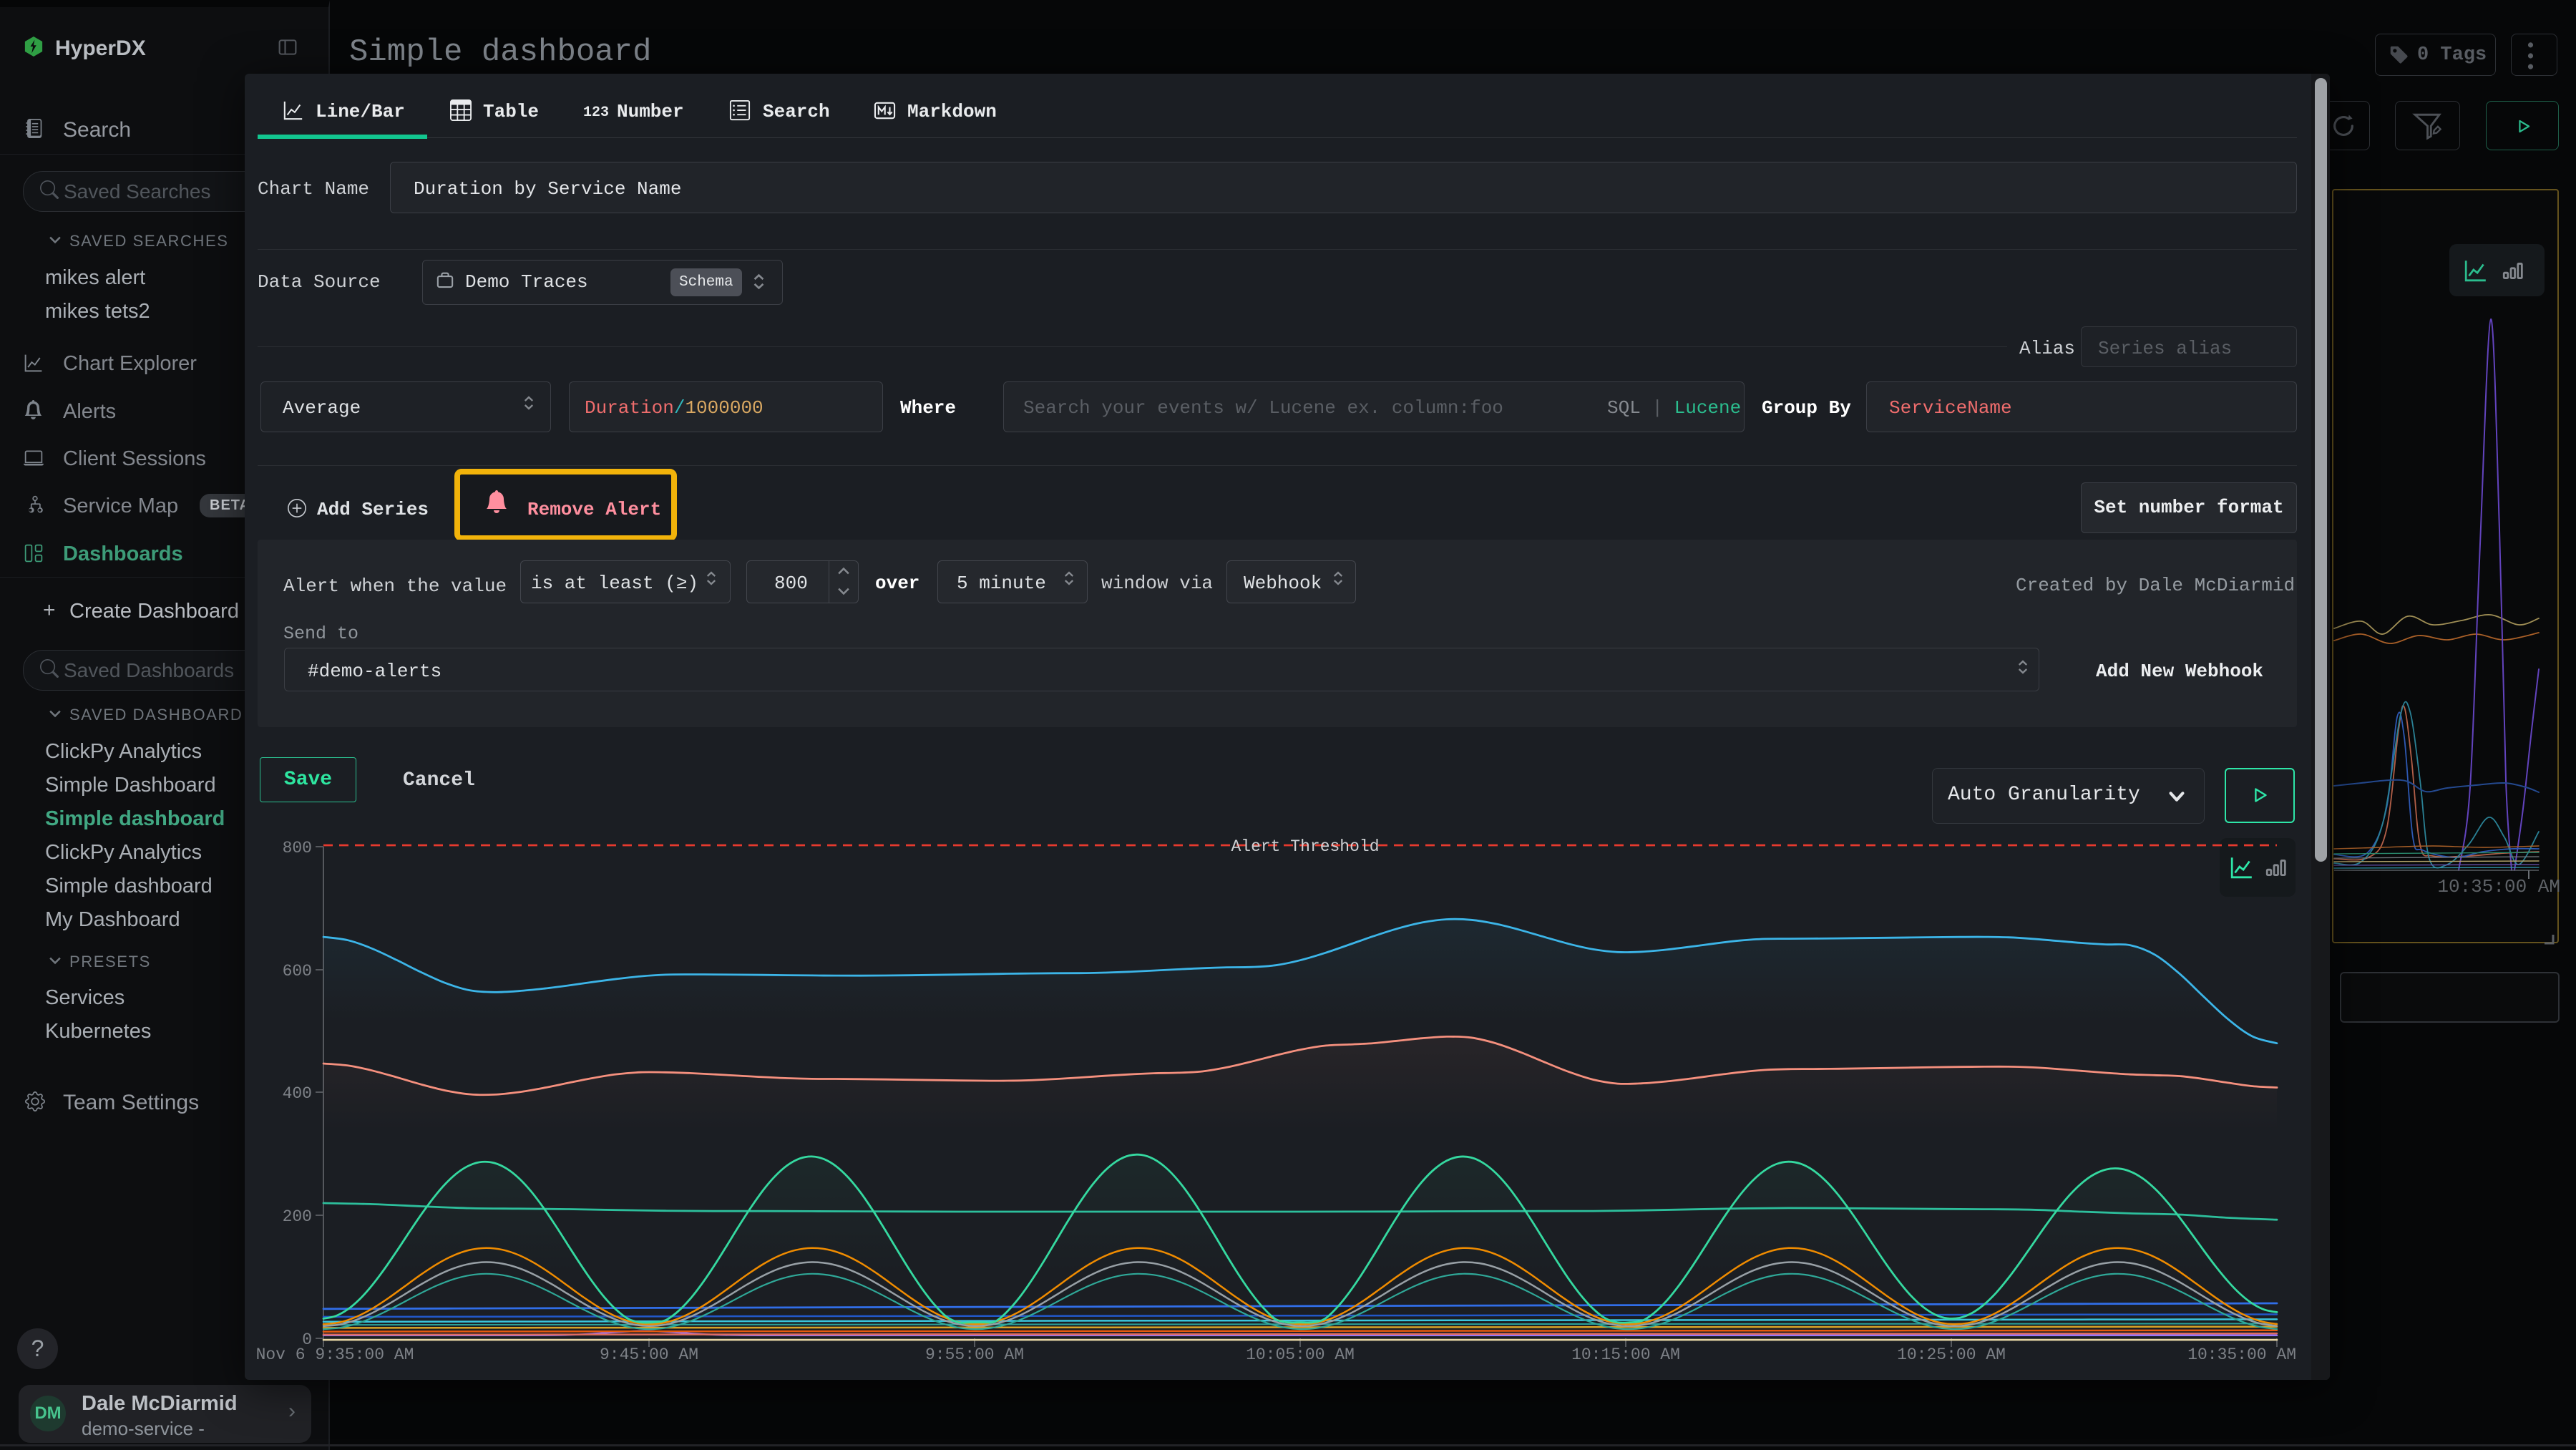  What do you see at coordinates (297, 1093) in the screenshot?
I see `svg-text: 400` at bounding box center [297, 1093].